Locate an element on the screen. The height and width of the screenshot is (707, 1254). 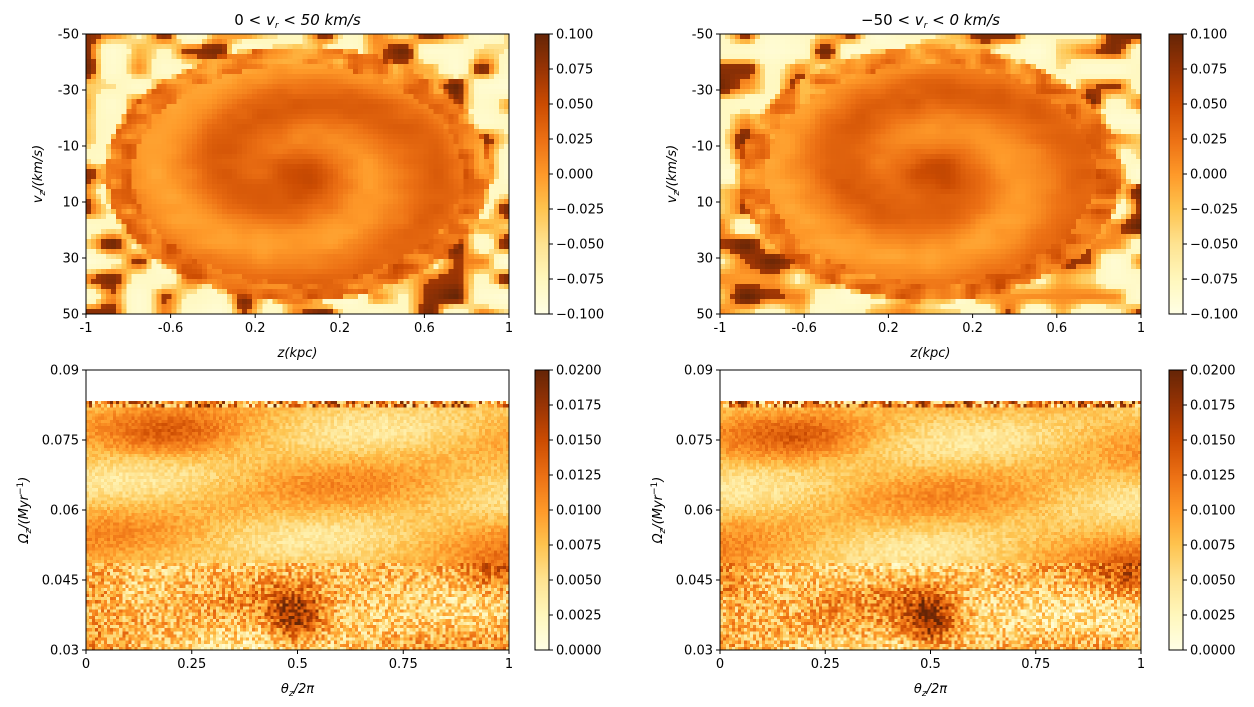
y-tick-label: 0.03 is located at coordinates (64, 651).